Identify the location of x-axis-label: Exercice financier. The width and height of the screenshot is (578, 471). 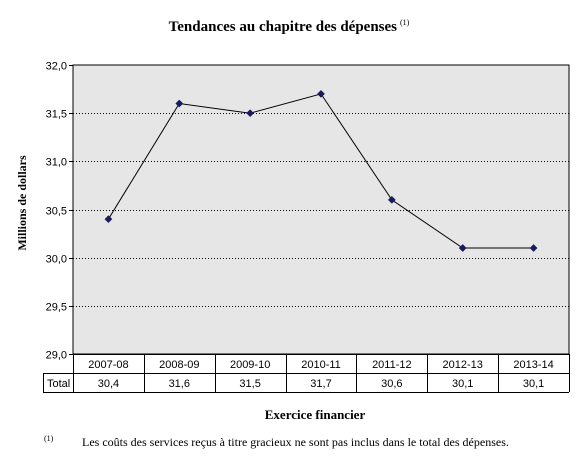
(315, 414).